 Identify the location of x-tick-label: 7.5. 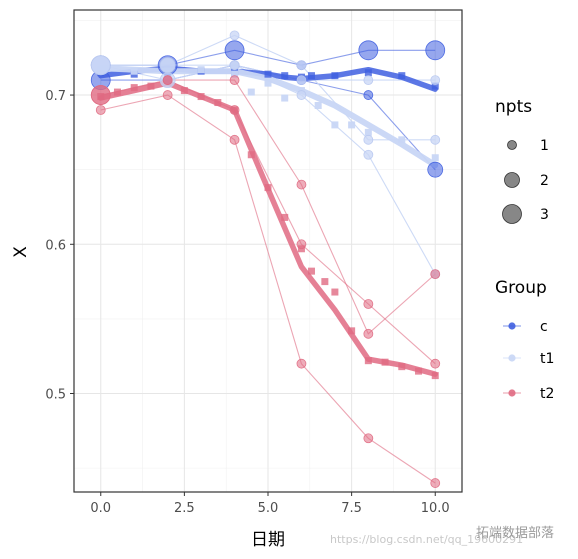
(351, 508).